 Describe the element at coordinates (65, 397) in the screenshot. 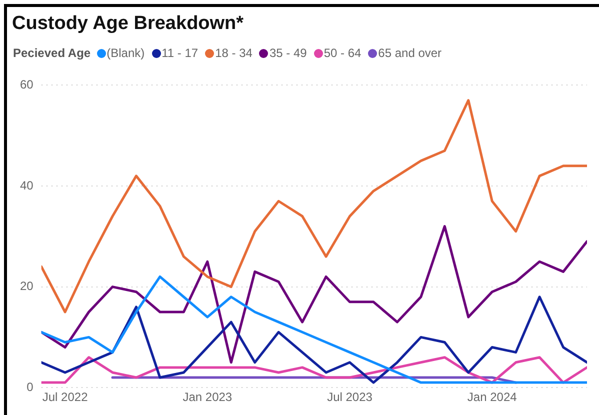

I see `x-tick-label: Jul 2022` at that location.